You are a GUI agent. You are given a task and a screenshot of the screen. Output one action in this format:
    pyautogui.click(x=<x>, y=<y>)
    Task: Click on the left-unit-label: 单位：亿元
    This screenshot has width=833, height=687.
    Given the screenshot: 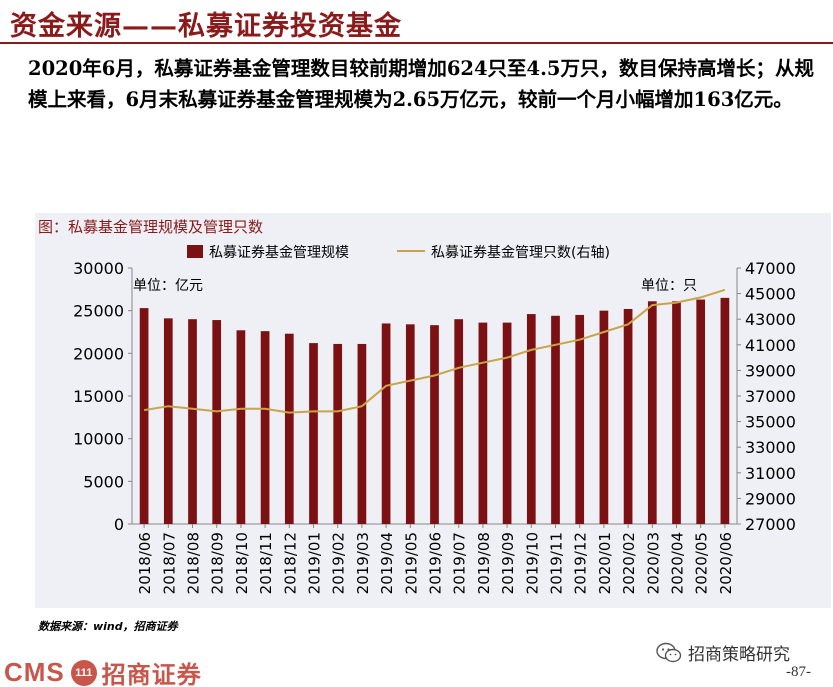 What is the action you would take?
    pyautogui.click(x=168, y=286)
    